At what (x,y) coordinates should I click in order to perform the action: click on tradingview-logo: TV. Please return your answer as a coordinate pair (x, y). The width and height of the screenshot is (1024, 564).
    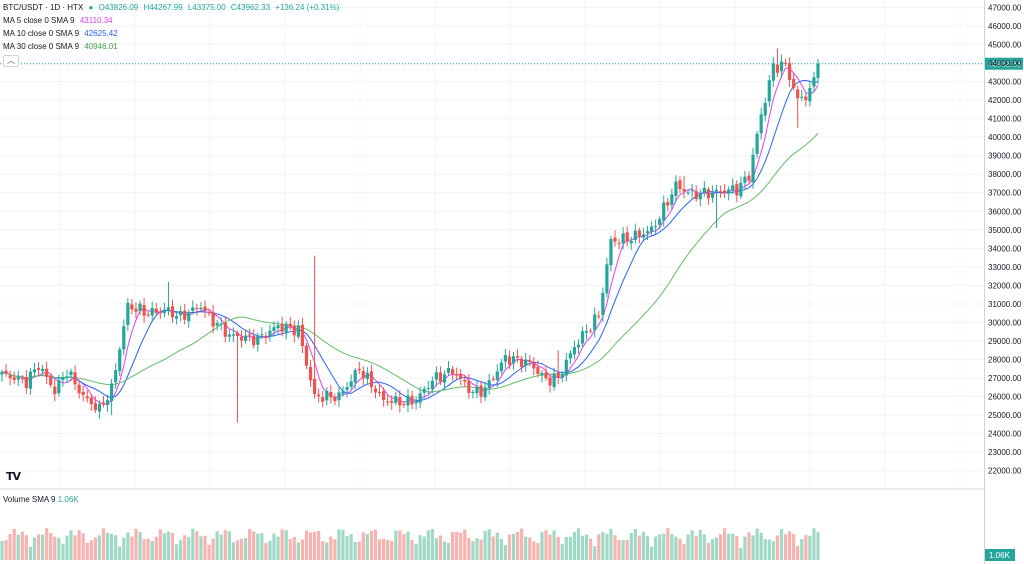
    Looking at the image, I should click on (13, 476).